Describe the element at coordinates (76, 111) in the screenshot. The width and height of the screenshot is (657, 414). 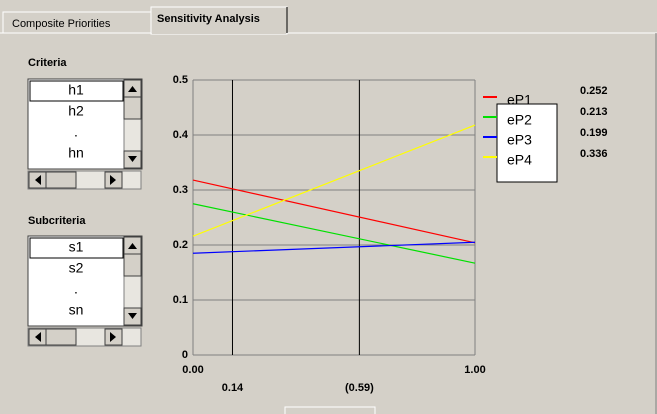
I see `list-item: h2` at that location.